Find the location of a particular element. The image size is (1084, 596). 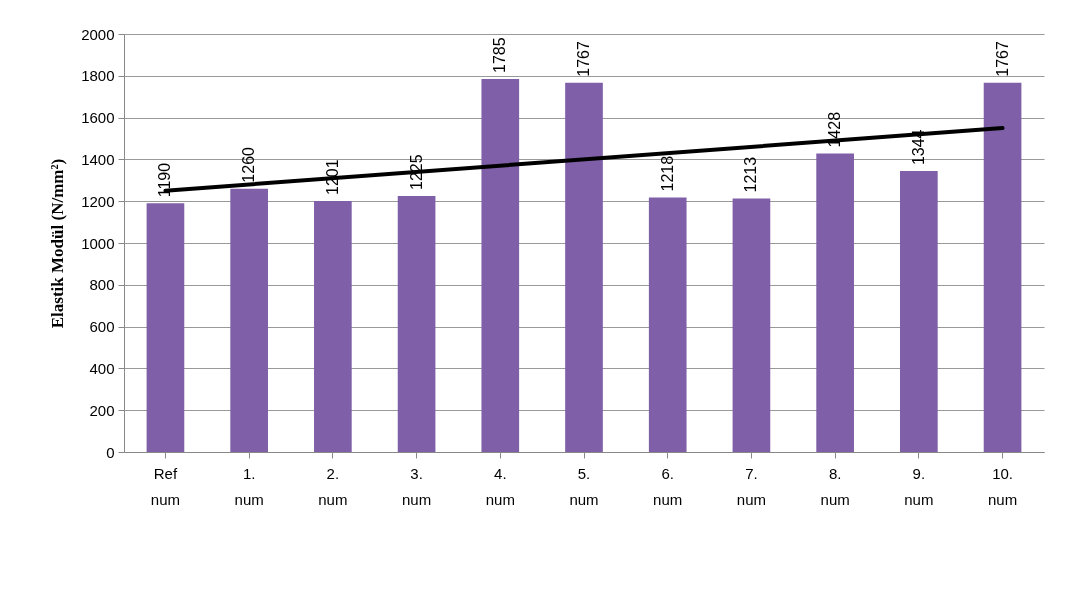

data-label: 1260 is located at coordinates (249, 164).